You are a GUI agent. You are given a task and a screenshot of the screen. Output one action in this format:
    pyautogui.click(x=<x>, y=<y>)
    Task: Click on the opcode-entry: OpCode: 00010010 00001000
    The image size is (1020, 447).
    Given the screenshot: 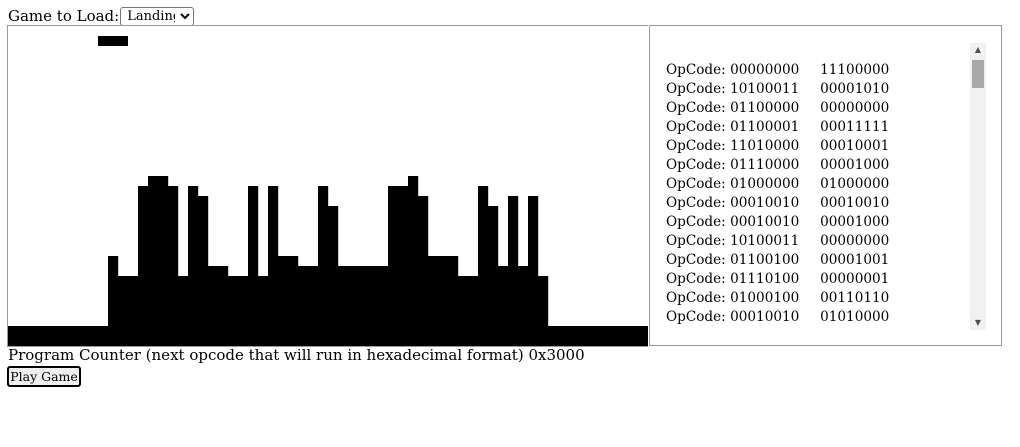 What is the action you would take?
    pyautogui.click(x=816, y=222)
    